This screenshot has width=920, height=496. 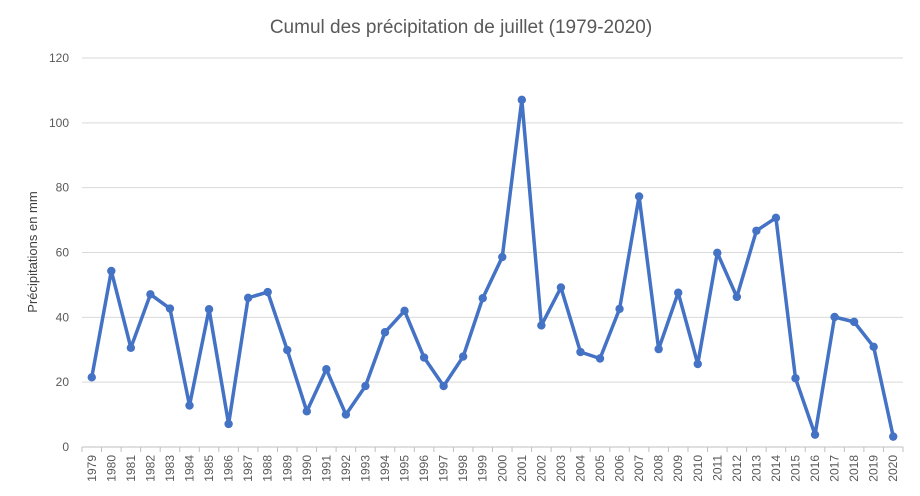 What do you see at coordinates (444, 468) in the screenshot?
I see `x-tick-label: 1997` at bounding box center [444, 468].